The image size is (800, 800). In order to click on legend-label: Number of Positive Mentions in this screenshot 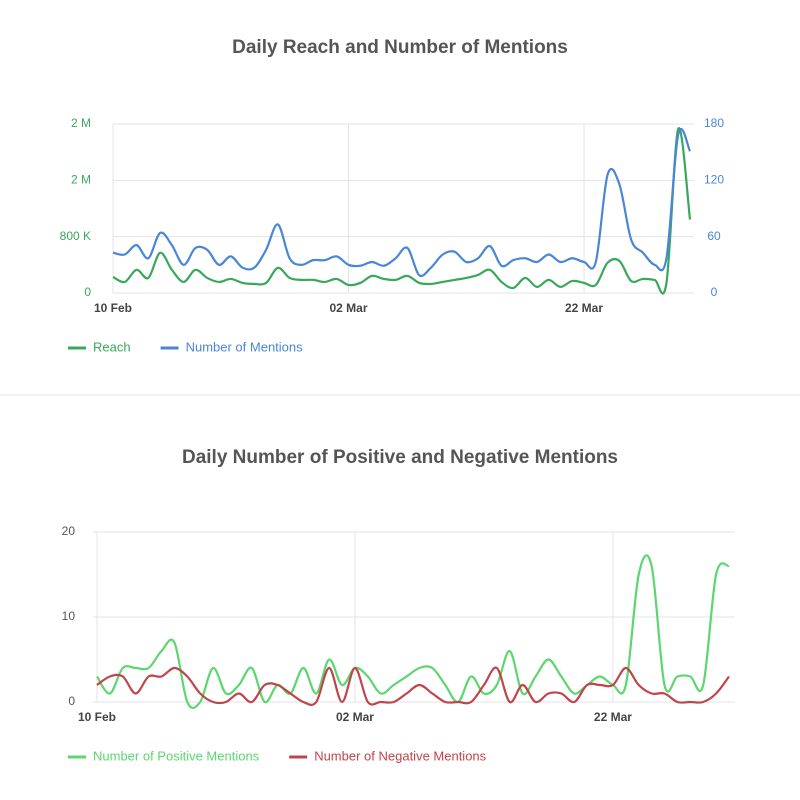, I will do `click(176, 755)`.